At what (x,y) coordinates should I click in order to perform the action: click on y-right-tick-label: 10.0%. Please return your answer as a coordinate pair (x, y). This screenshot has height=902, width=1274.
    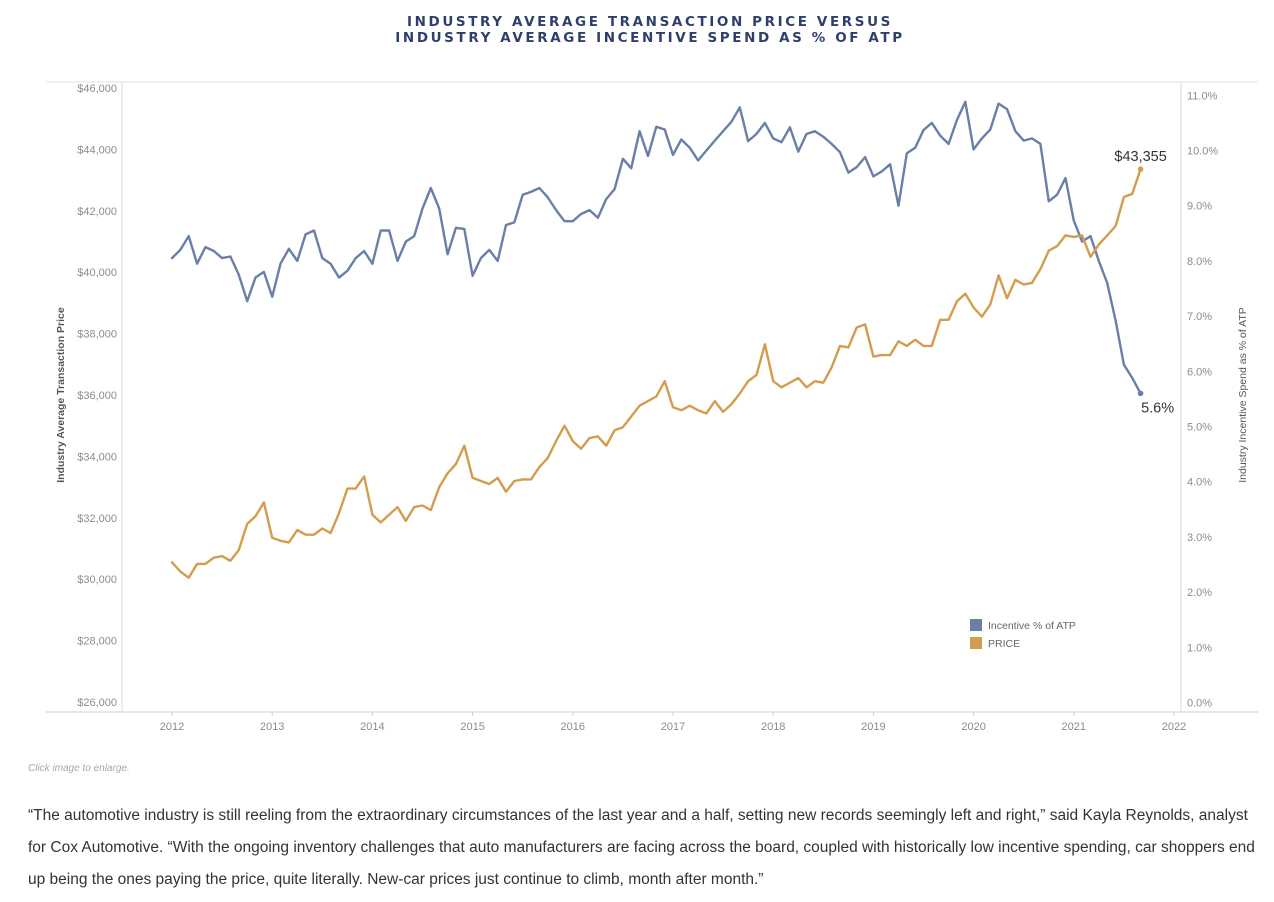
    Looking at the image, I should click on (1202, 152).